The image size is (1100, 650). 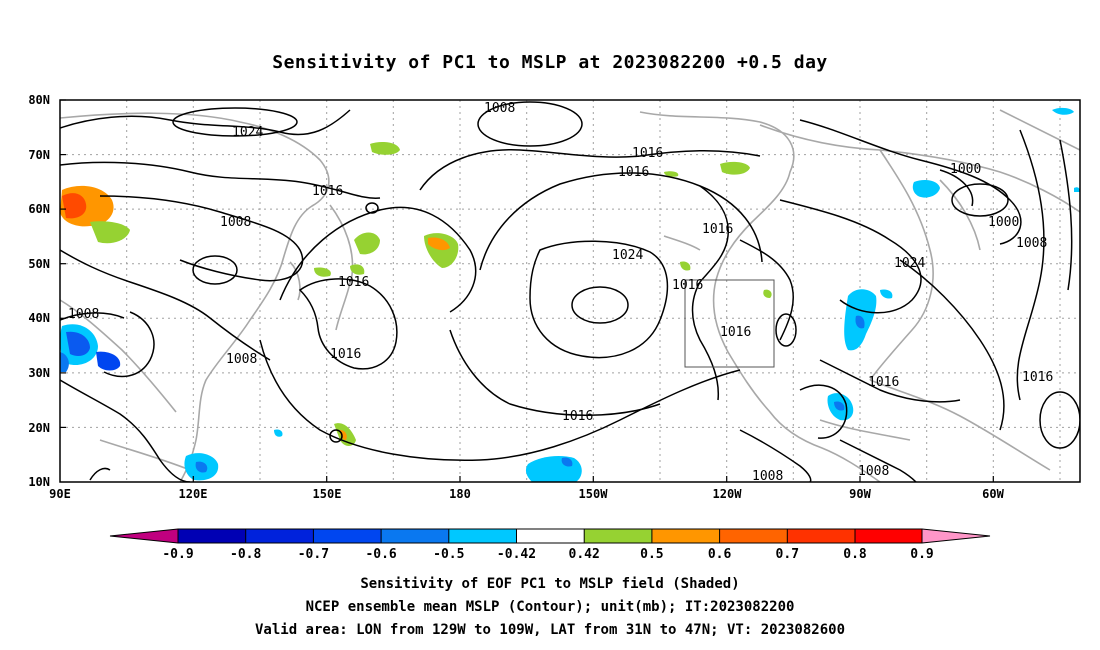 What do you see at coordinates (39, 100) in the screenshot?
I see `lat-label: 80N` at bounding box center [39, 100].